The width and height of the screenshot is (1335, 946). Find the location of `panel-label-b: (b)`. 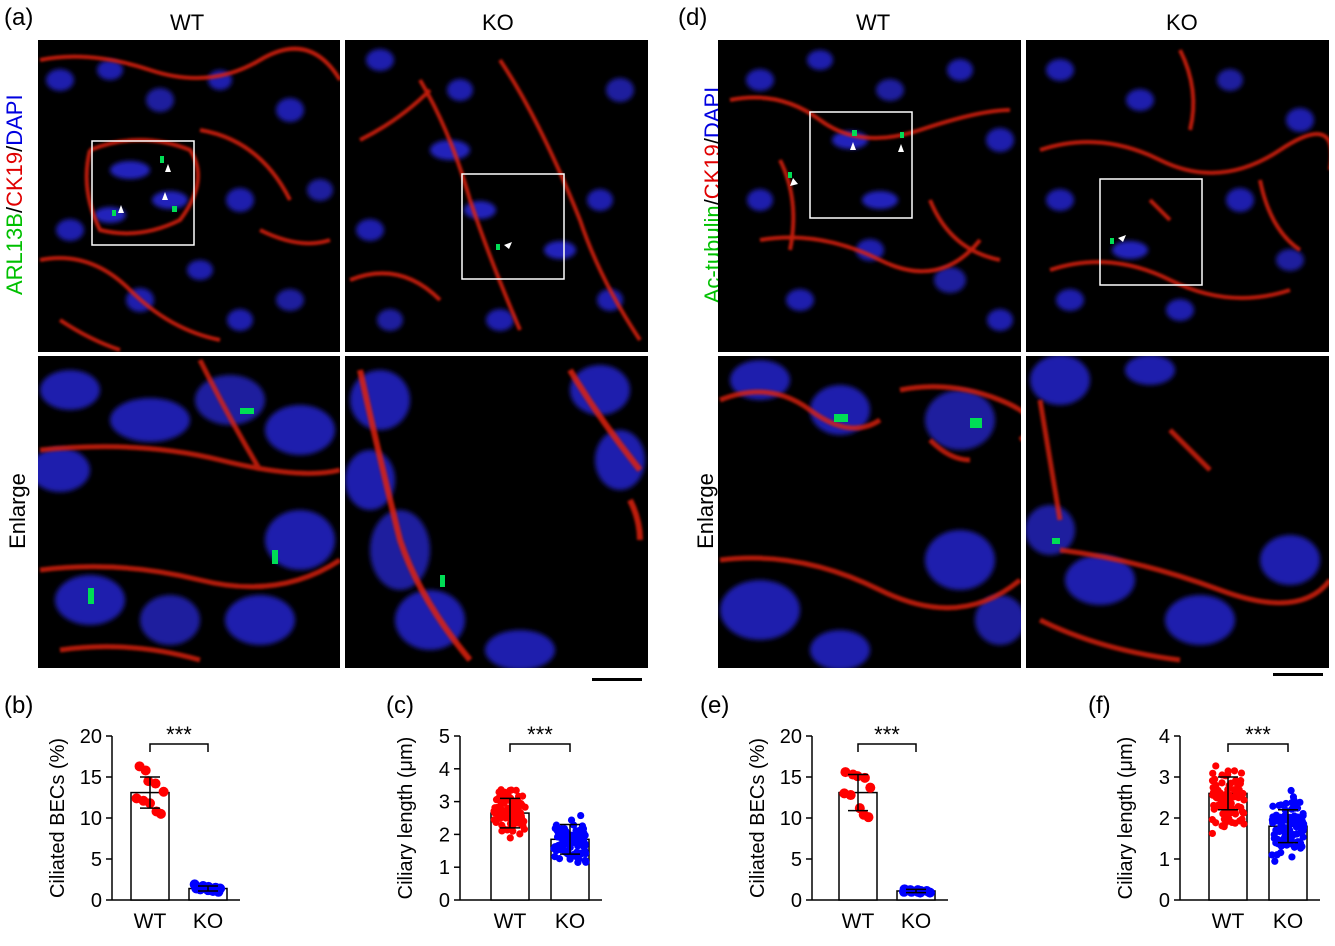

panel-label-b: (b) is located at coordinates (19, 705).